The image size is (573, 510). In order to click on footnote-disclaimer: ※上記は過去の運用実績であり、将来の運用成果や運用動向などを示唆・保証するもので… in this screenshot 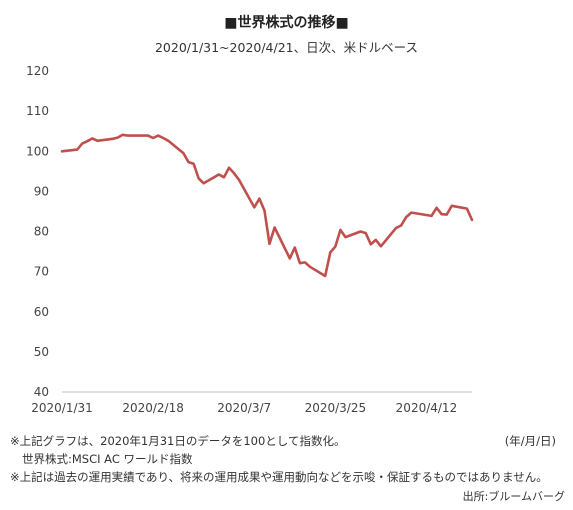, I will do `click(279, 477)`.